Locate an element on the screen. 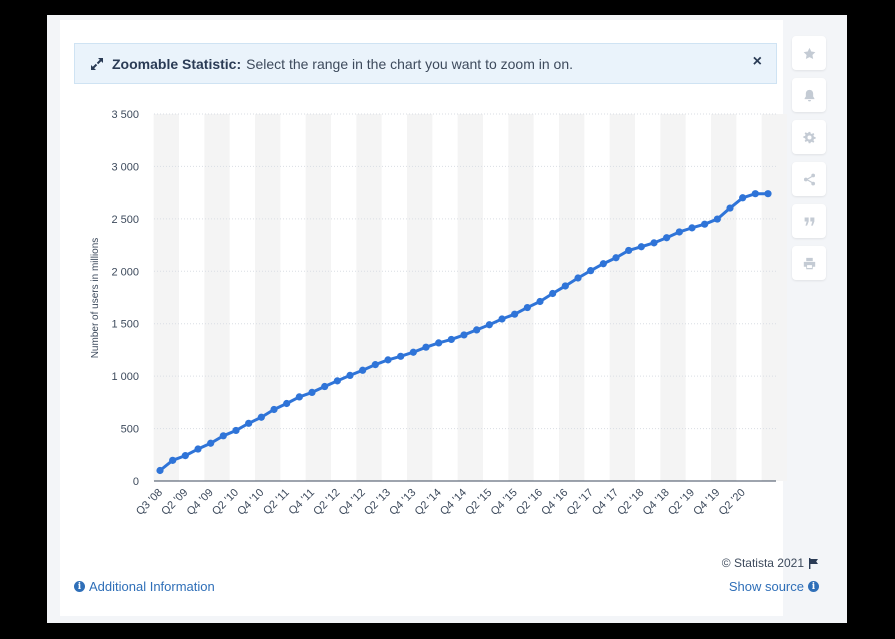 Image resolution: width=895 pixels, height=639 pixels. y-tick-label: 3 500 is located at coordinates (125, 115).